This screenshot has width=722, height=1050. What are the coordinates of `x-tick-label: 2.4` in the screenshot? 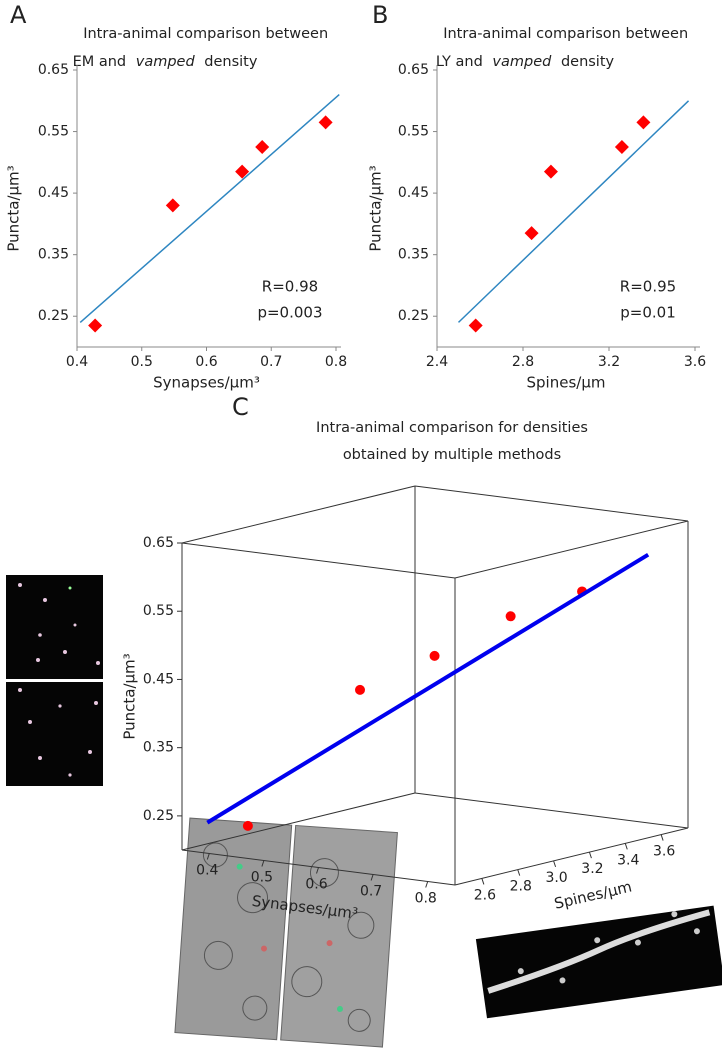 It's located at (437, 362).